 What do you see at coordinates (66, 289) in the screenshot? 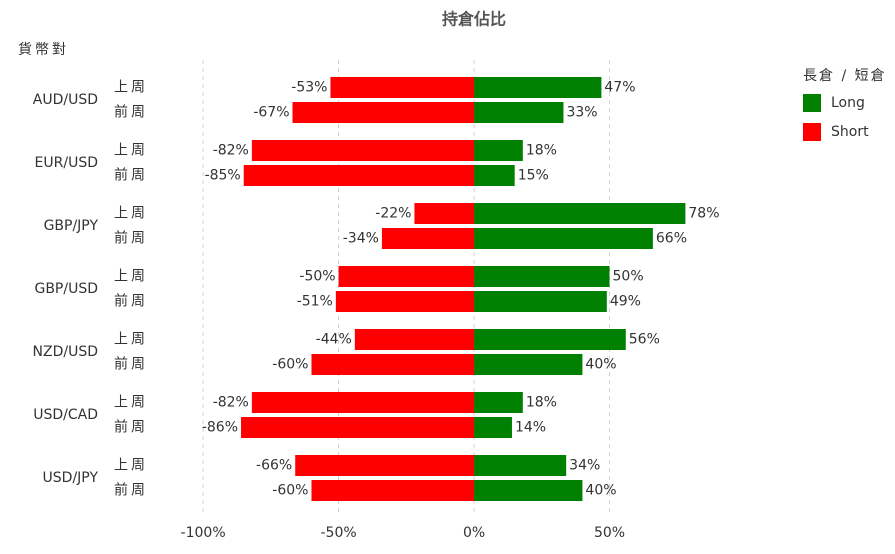
I see `category-label: GBP/USD` at bounding box center [66, 289].